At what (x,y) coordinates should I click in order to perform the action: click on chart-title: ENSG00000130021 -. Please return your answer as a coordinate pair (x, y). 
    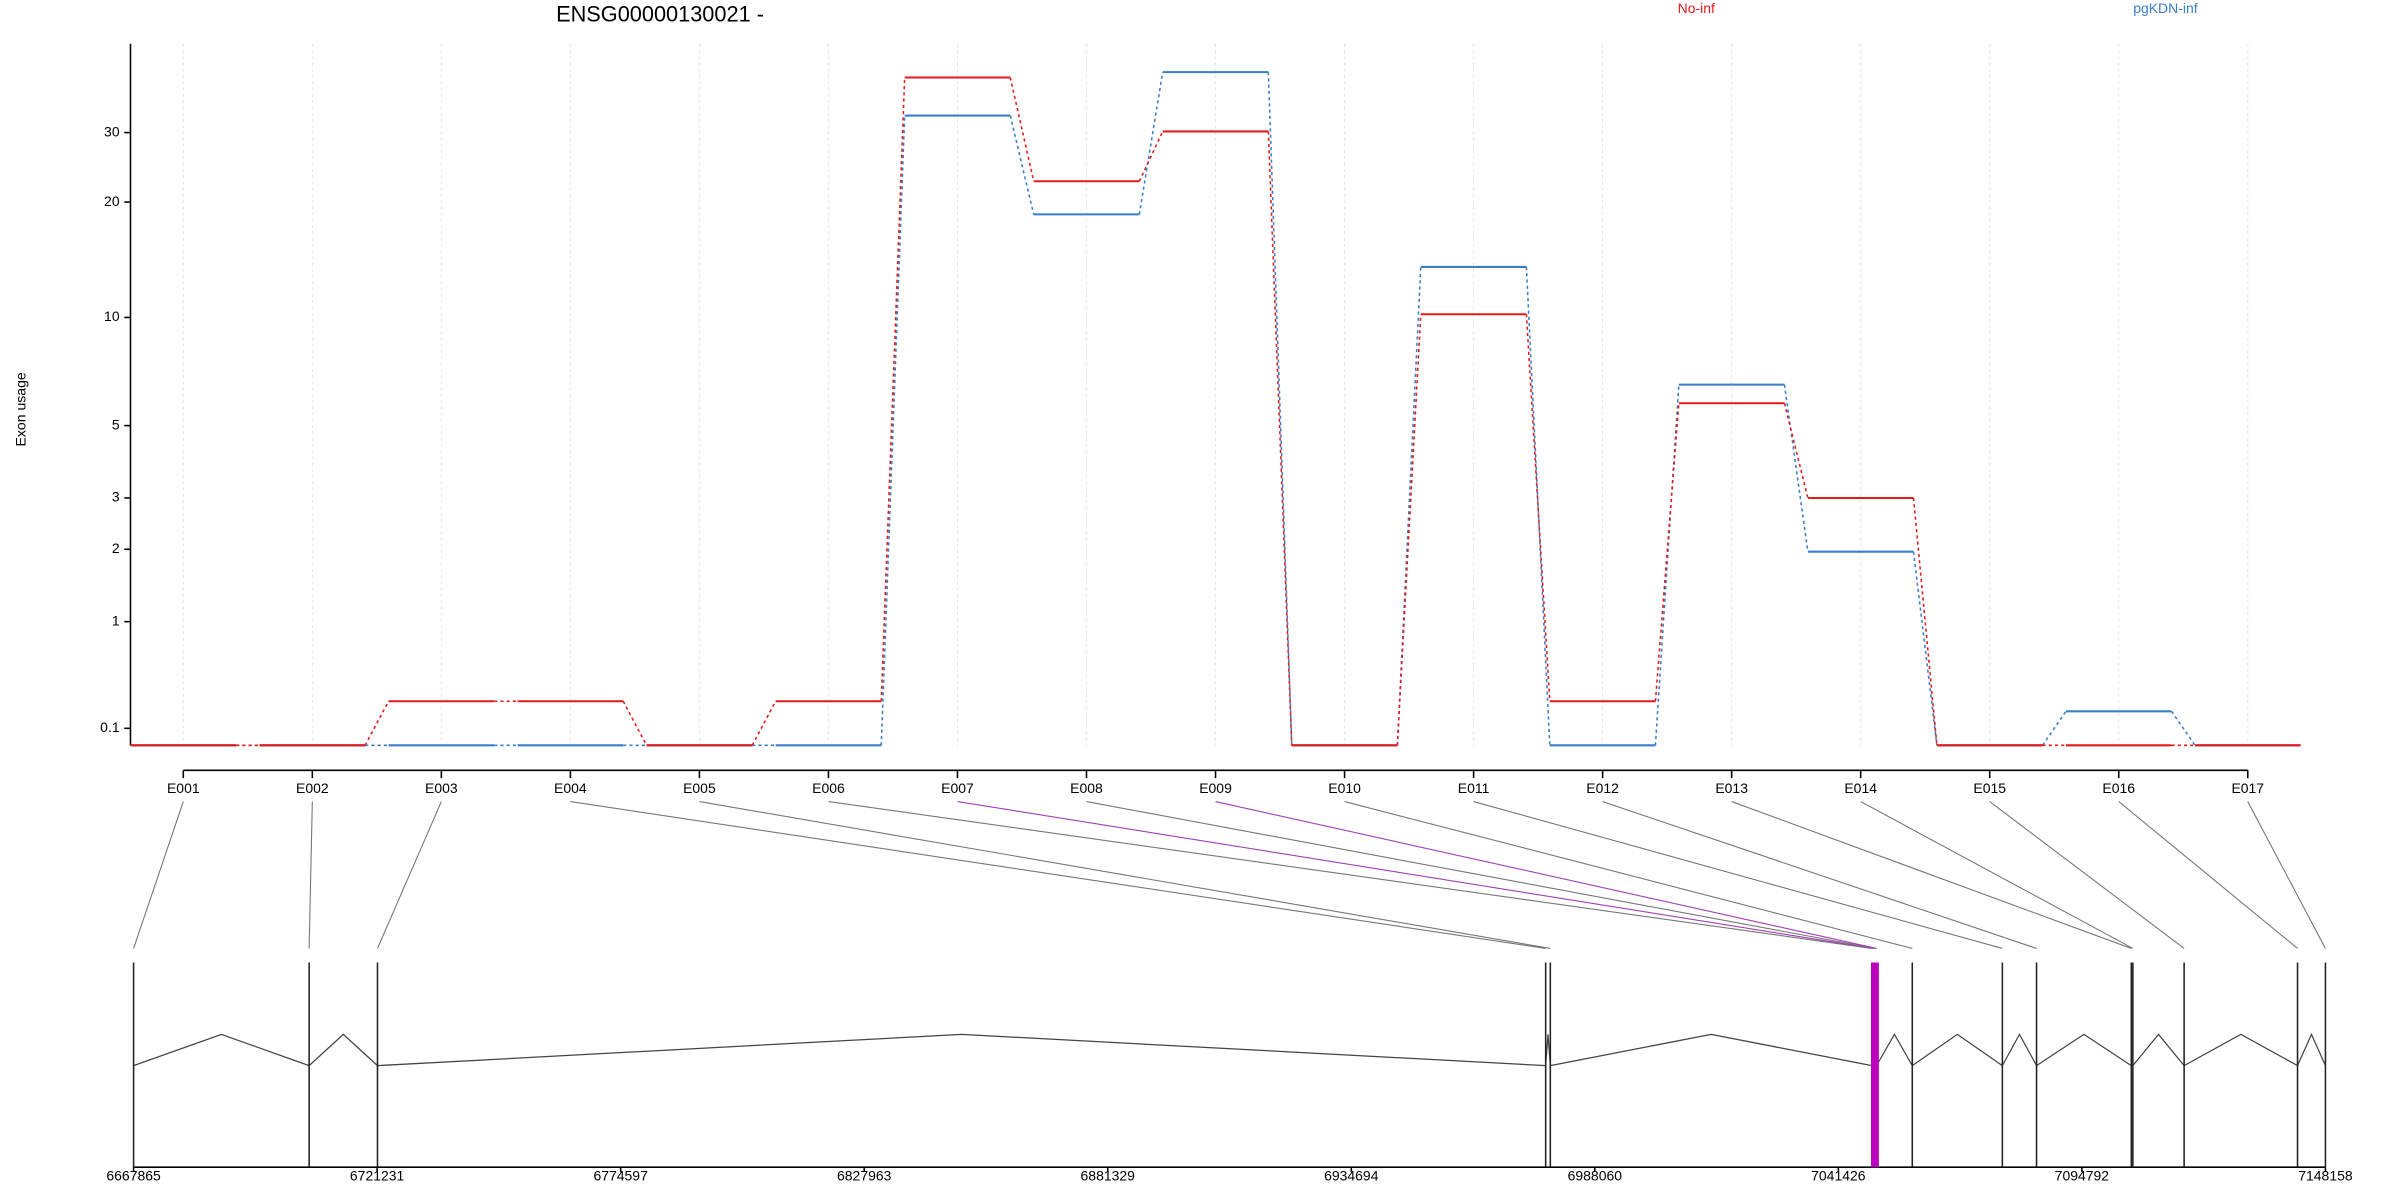
    Looking at the image, I should click on (660, 13).